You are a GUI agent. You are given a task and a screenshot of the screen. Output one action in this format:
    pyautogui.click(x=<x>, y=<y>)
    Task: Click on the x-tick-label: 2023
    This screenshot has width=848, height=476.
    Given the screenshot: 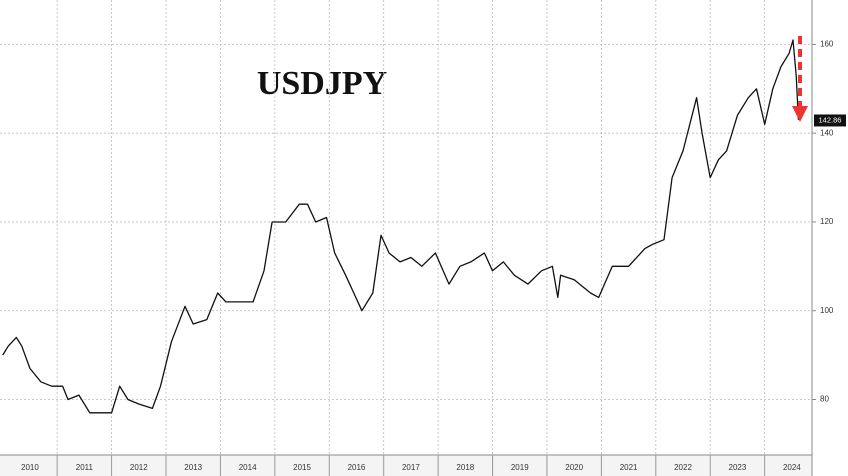 What is the action you would take?
    pyautogui.click(x=738, y=467)
    